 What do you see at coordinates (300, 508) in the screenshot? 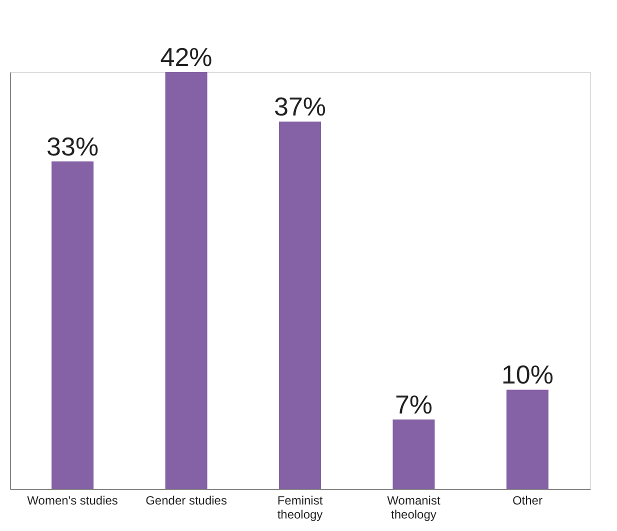
I see `x-tick-label: Feminist theology` at bounding box center [300, 508].